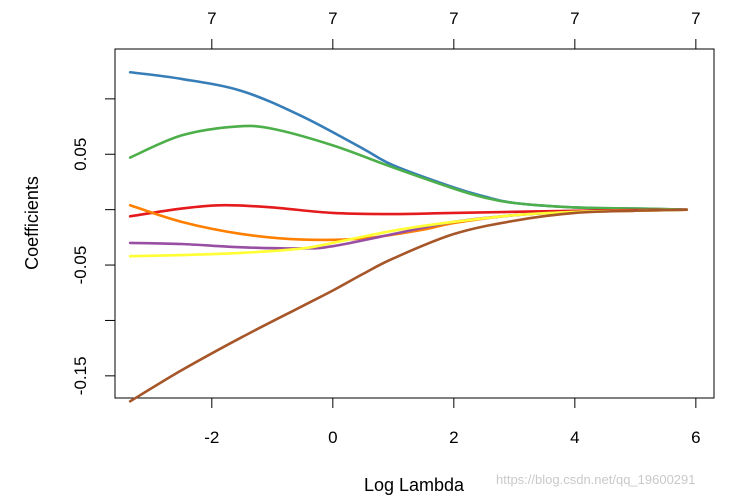  What do you see at coordinates (452, 422) in the screenshot?
I see `x-axis: -2 0 2 4 6` at bounding box center [452, 422].